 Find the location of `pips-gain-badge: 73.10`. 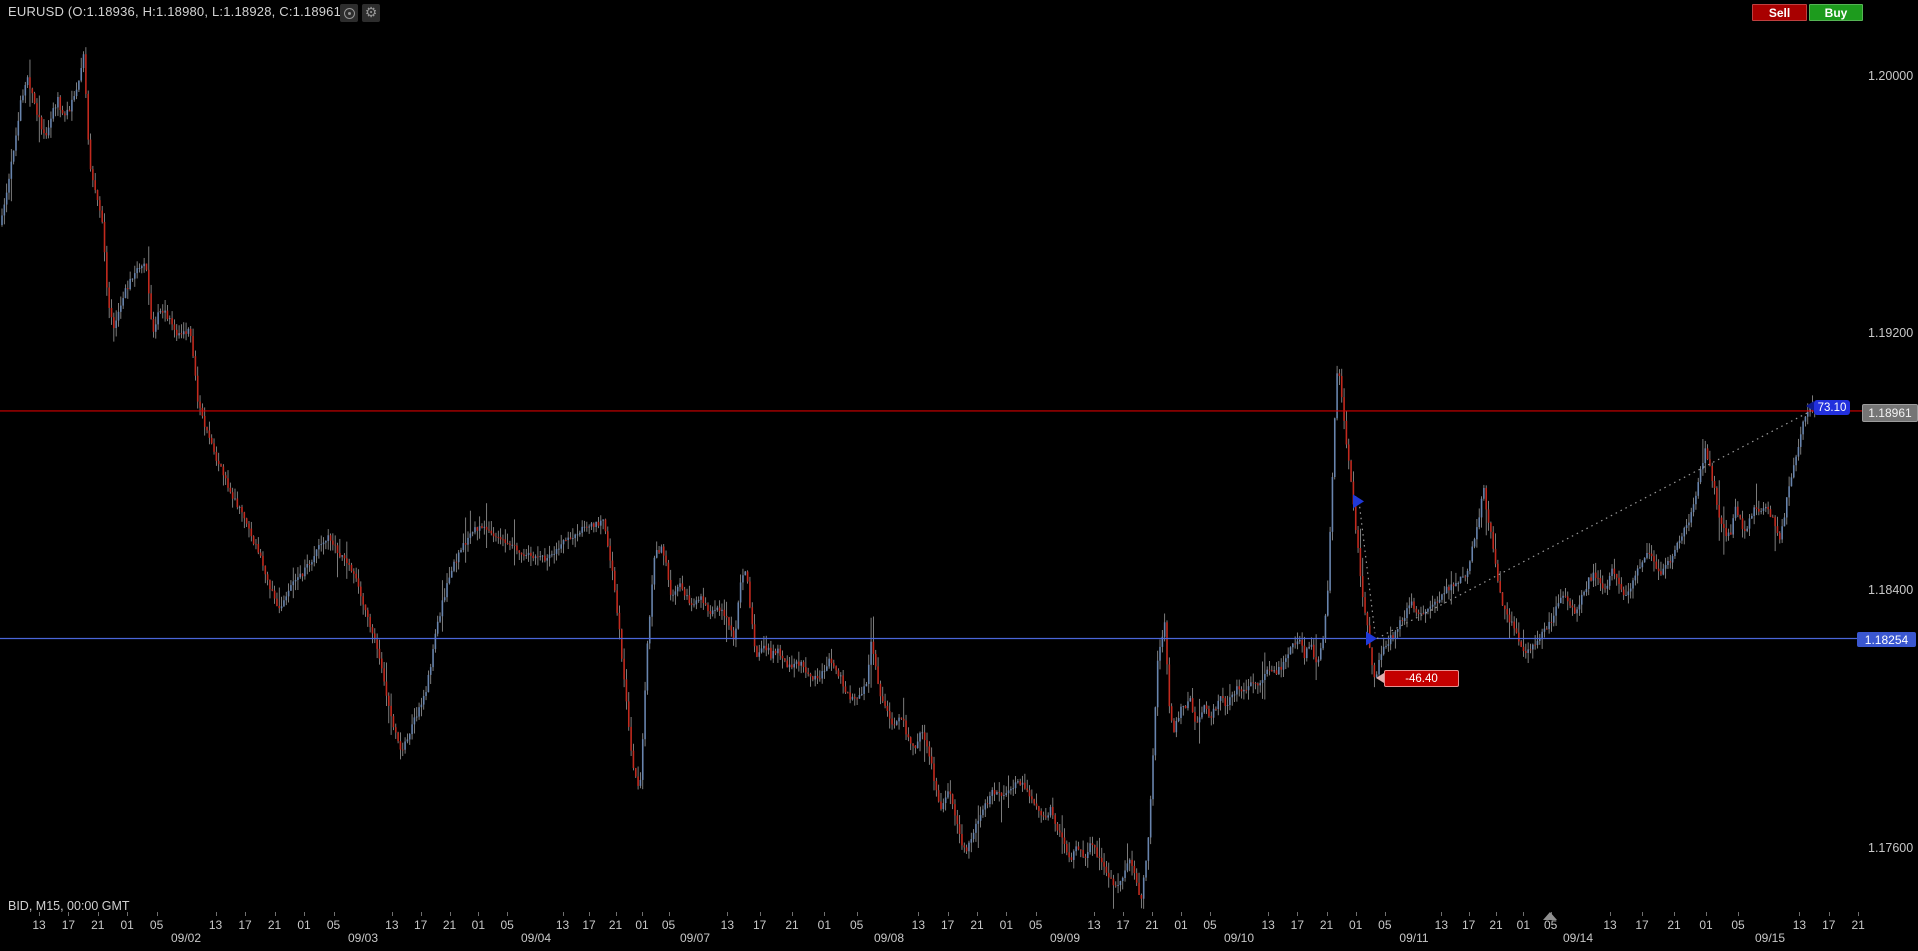

pips-gain-badge: 73.10 is located at coordinates (1832, 407).